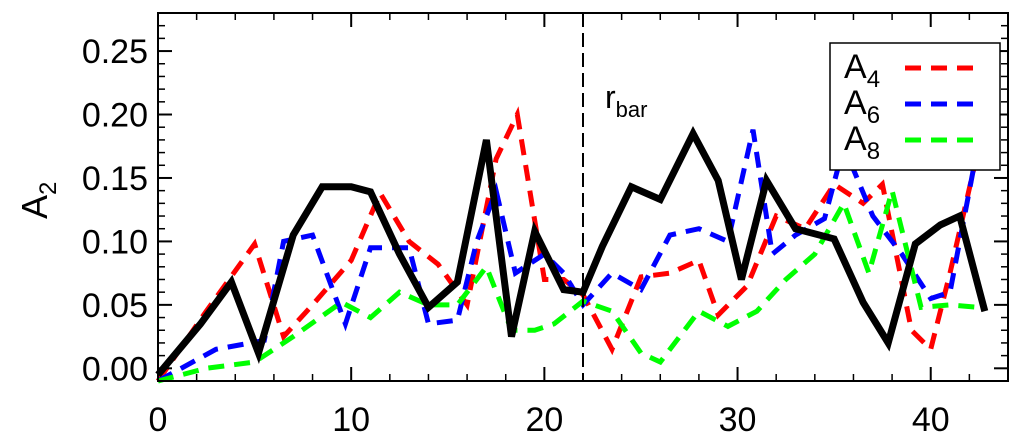 Image resolution: width=1024 pixels, height=446 pixels. Describe the element at coordinates (115, 242) in the screenshot. I see `y-tick-label: 0.10` at that location.